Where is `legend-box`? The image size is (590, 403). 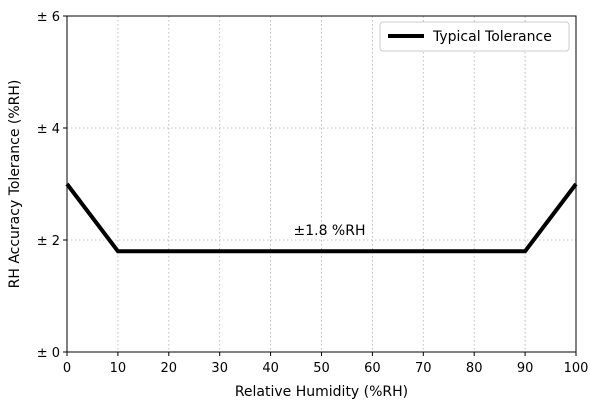
legend-box is located at coordinates (474, 36).